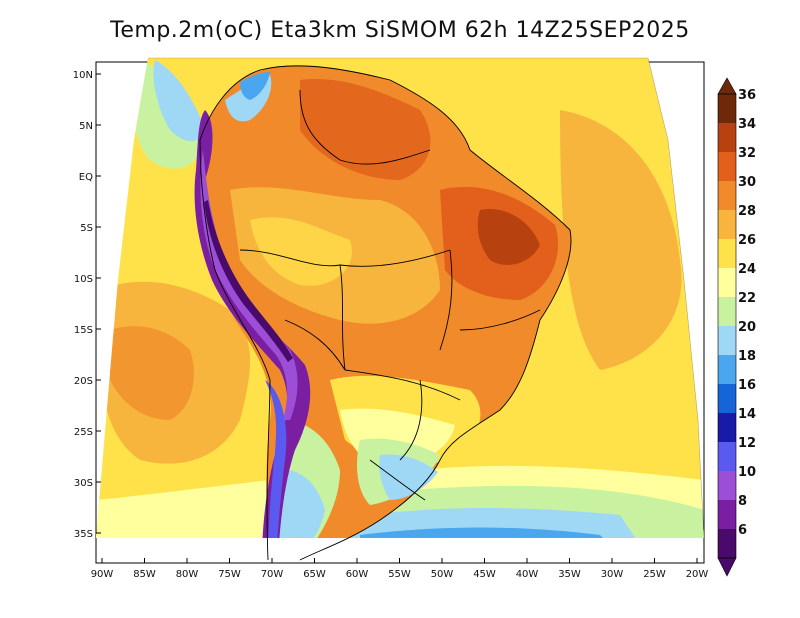 Image resolution: width=800 pixels, height=618 pixels. What do you see at coordinates (229, 574) in the screenshot?
I see `lon-tick-label: 75W` at bounding box center [229, 574].